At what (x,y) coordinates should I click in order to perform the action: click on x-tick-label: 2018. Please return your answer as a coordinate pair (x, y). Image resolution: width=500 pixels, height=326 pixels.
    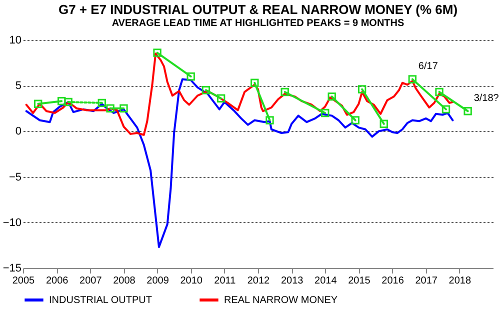
    Looking at the image, I should click on (460, 281).